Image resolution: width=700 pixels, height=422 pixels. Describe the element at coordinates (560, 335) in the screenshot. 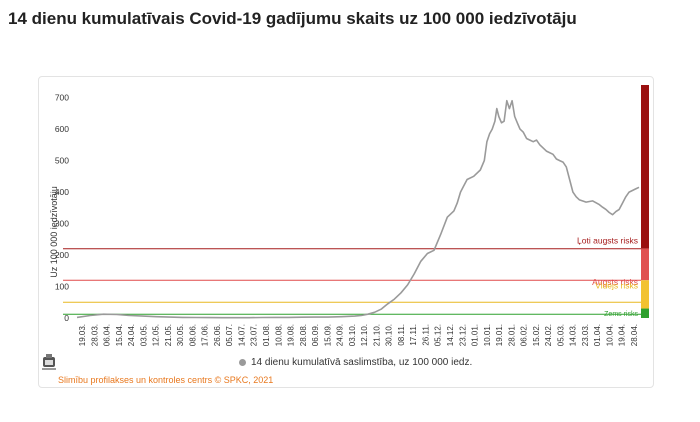

I see `x-tick-label: 05.03.` at that location.